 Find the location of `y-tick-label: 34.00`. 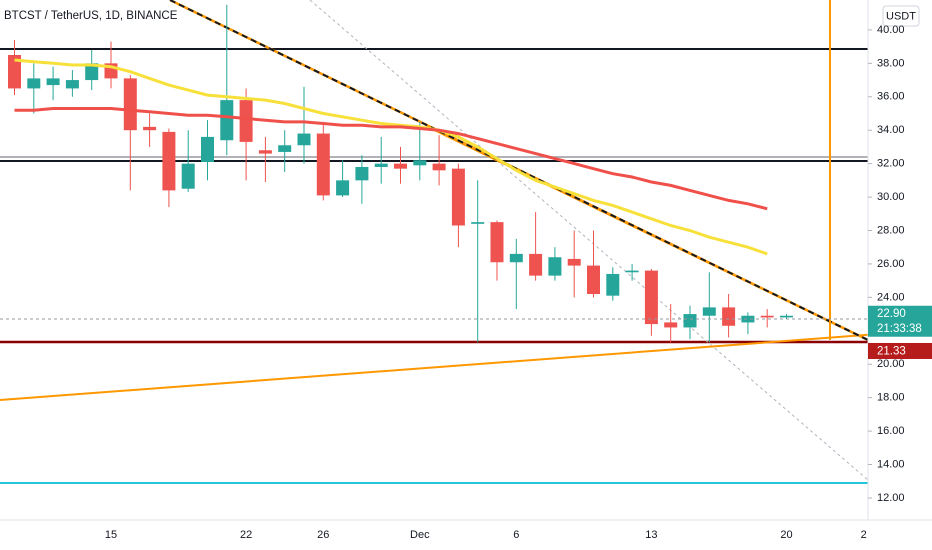

y-tick-label: 34.00 is located at coordinates (891, 130).